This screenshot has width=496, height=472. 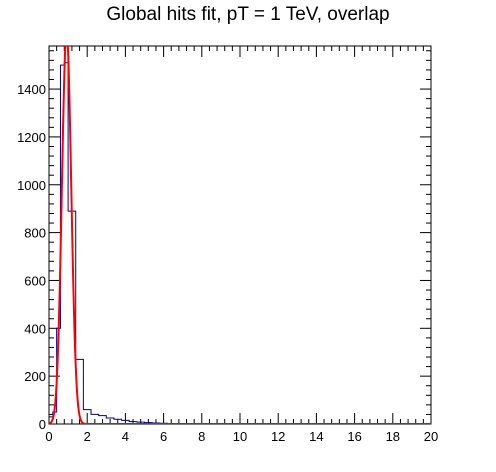 What do you see at coordinates (240, 436) in the screenshot?
I see `x-tick-label: 10` at bounding box center [240, 436].